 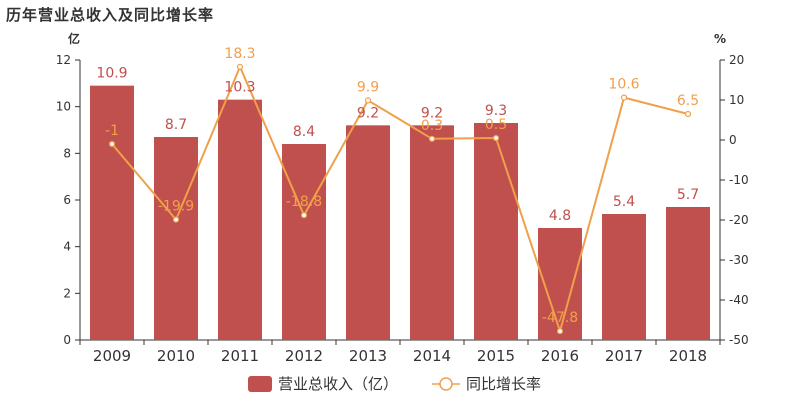 I want to click on y-right-tick-label: 10, so click(x=736, y=100).